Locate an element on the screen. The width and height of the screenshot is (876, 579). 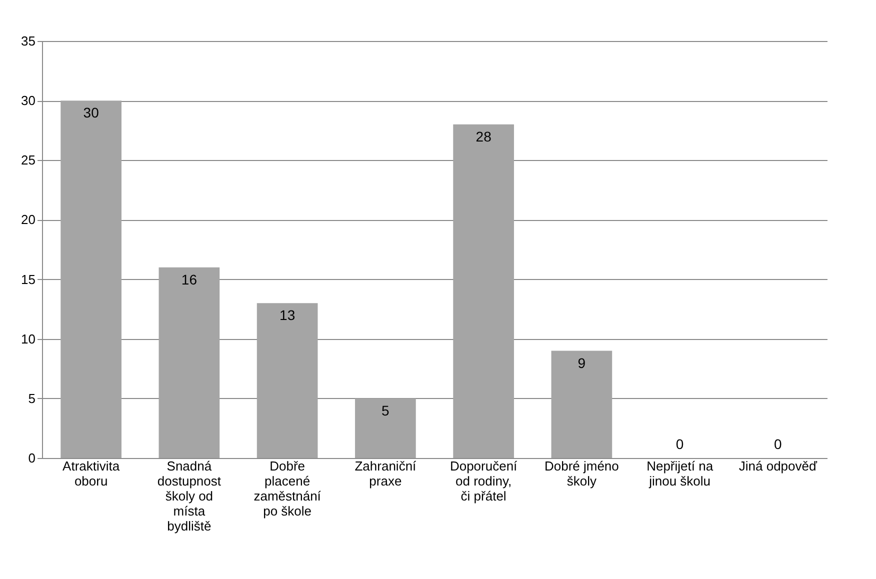
x-tick-label: Snadná dostupnost školy od místa bydliště is located at coordinates (189, 496).